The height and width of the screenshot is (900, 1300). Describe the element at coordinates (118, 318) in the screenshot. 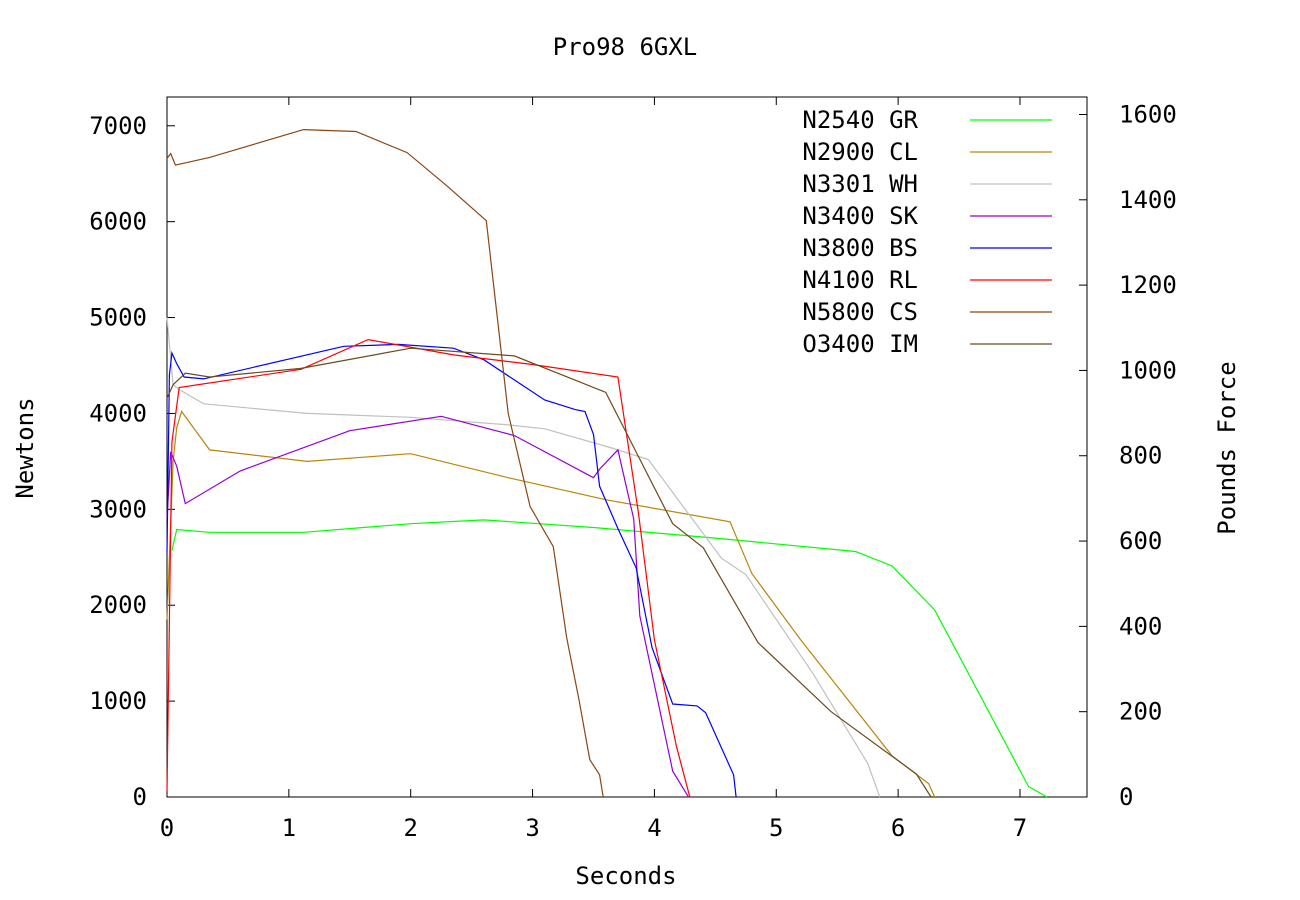

I see `y-tick-label: 5000` at that location.